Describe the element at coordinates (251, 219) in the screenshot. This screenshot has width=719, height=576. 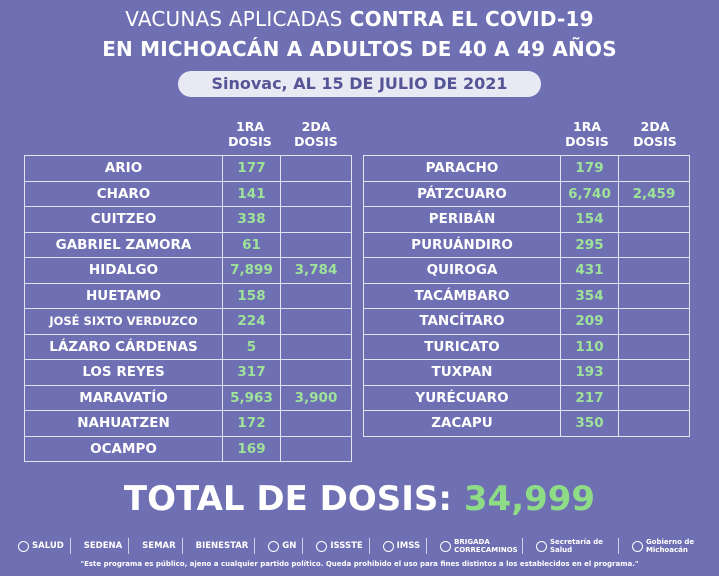
I see `dose1-value: 338` at that location.